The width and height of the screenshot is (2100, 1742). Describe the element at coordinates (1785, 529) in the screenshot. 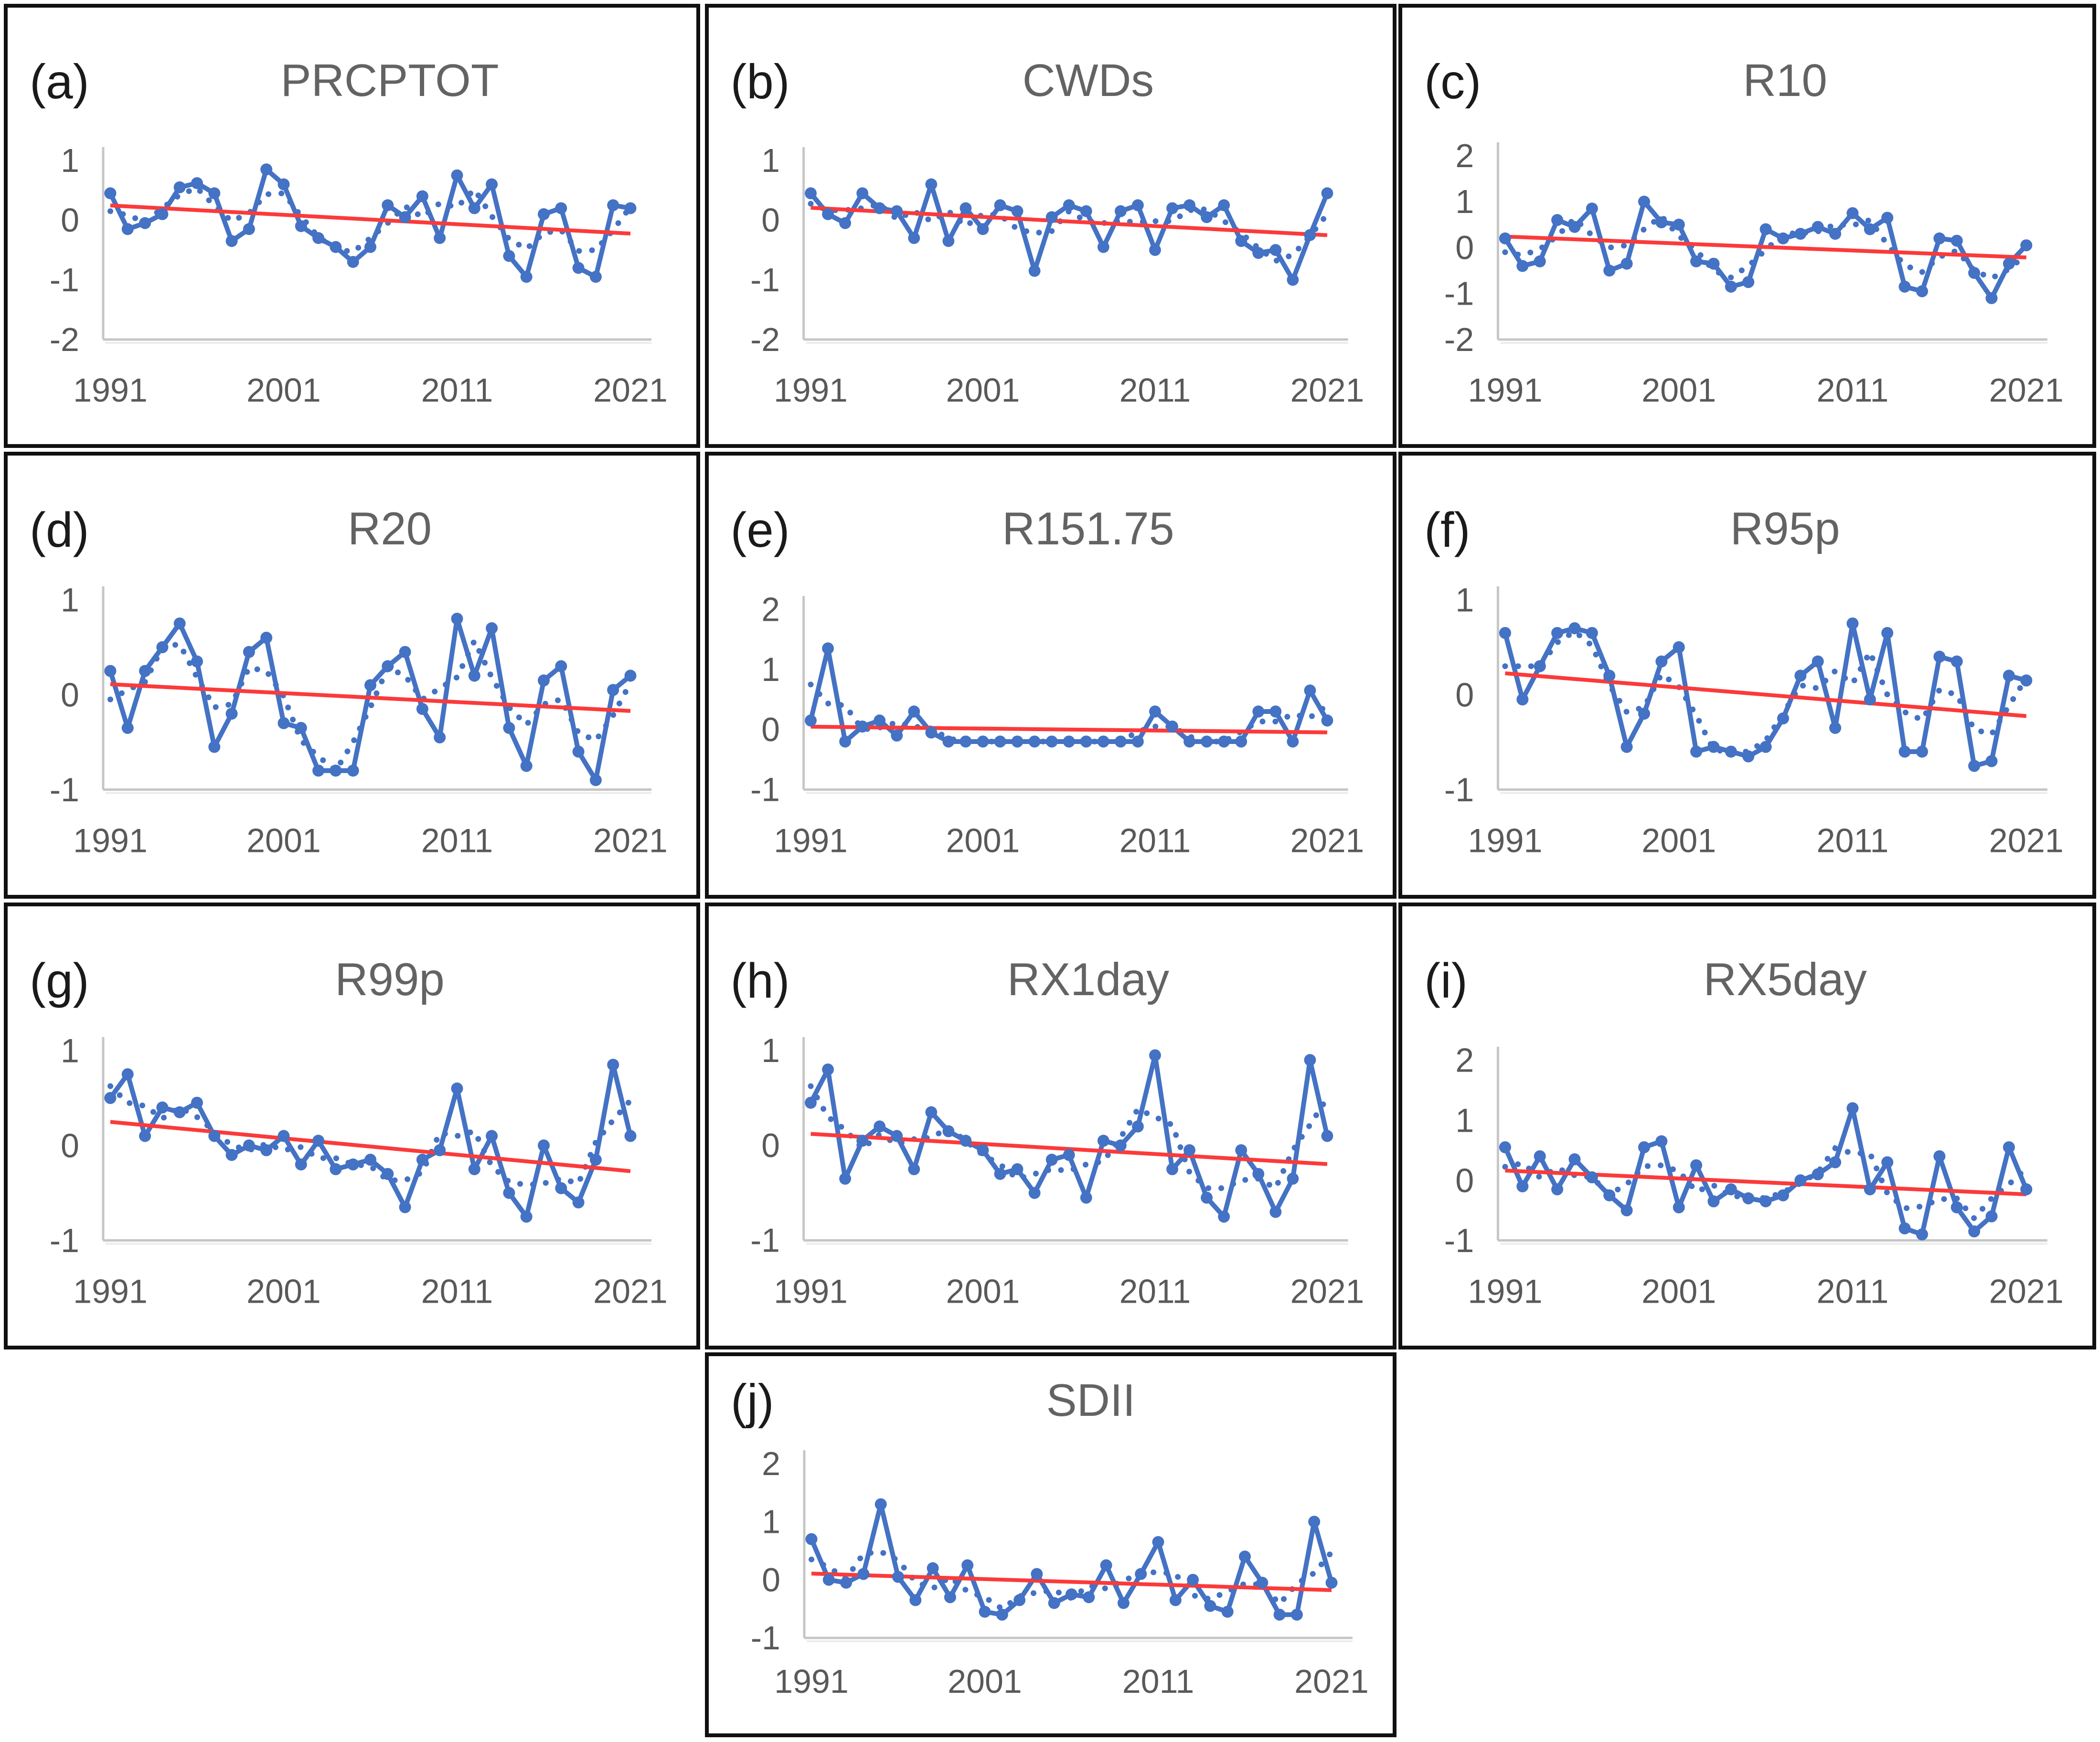

I see `panel-title: R95p` at that location.